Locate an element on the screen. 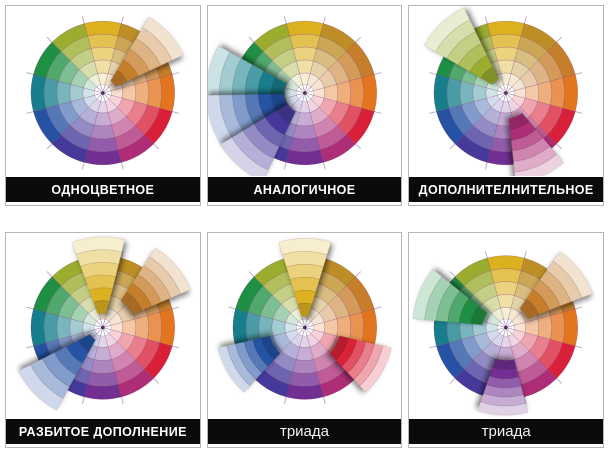 The height and width of the screenshot is (454, 609). color-wheel-monochromatic is located at coordinates (105, 93).